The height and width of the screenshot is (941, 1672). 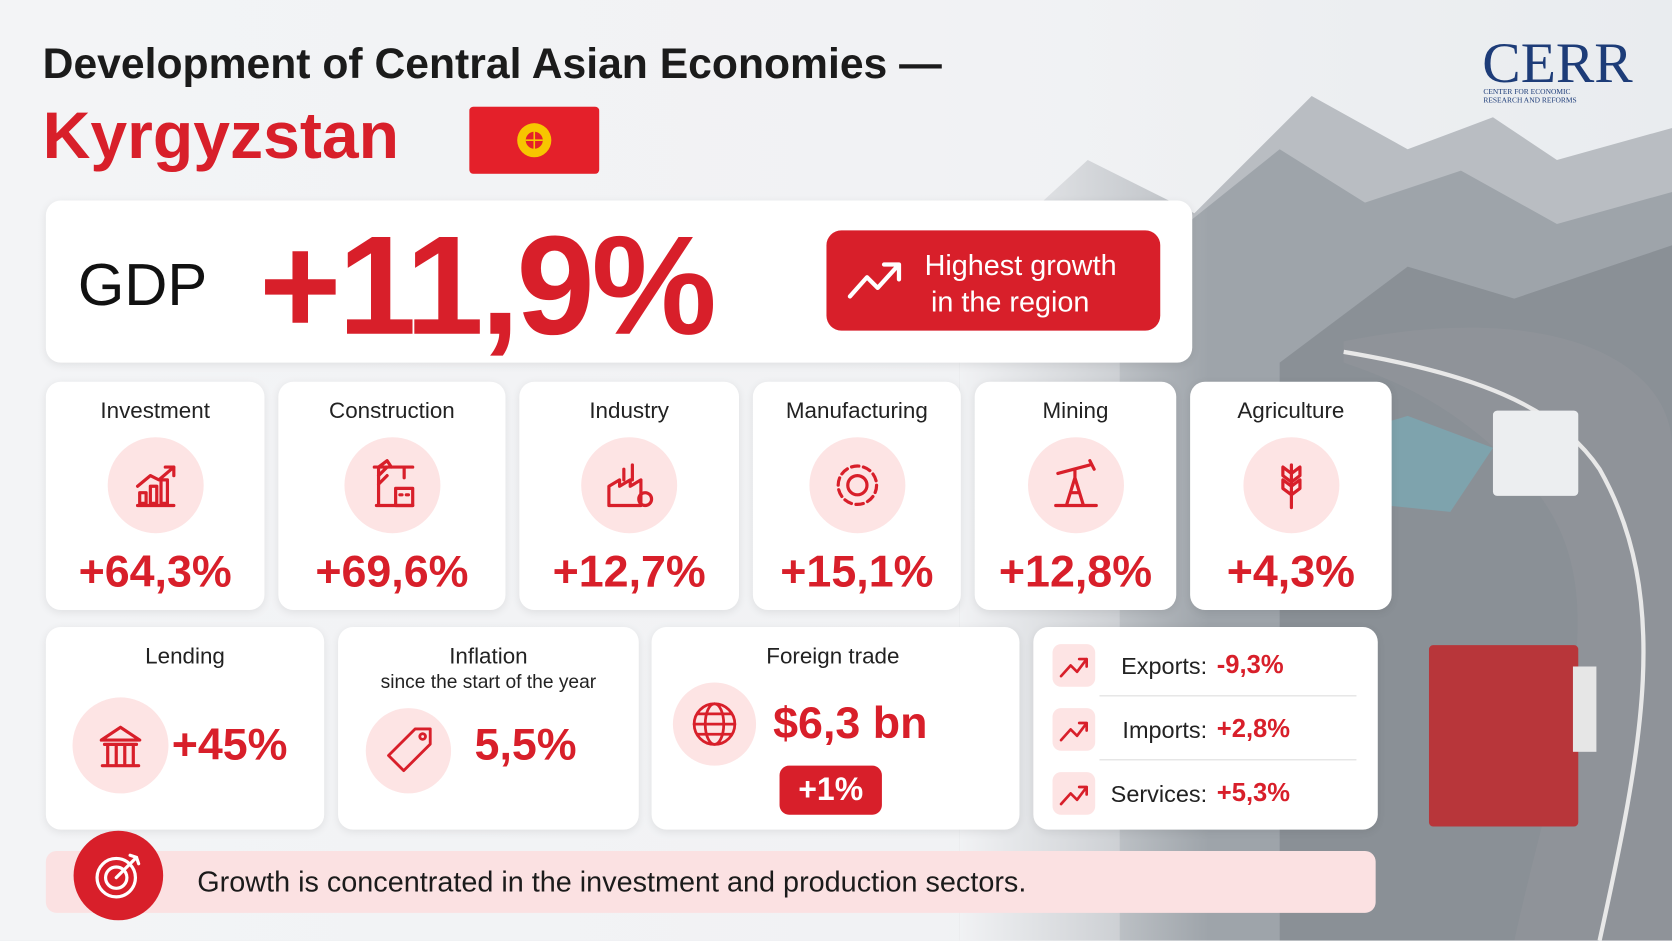 What do you see at coordinates (1290, 571) in the screenshot?
I see `sector-value: +4,3%` at bounding box center [1290, 571].